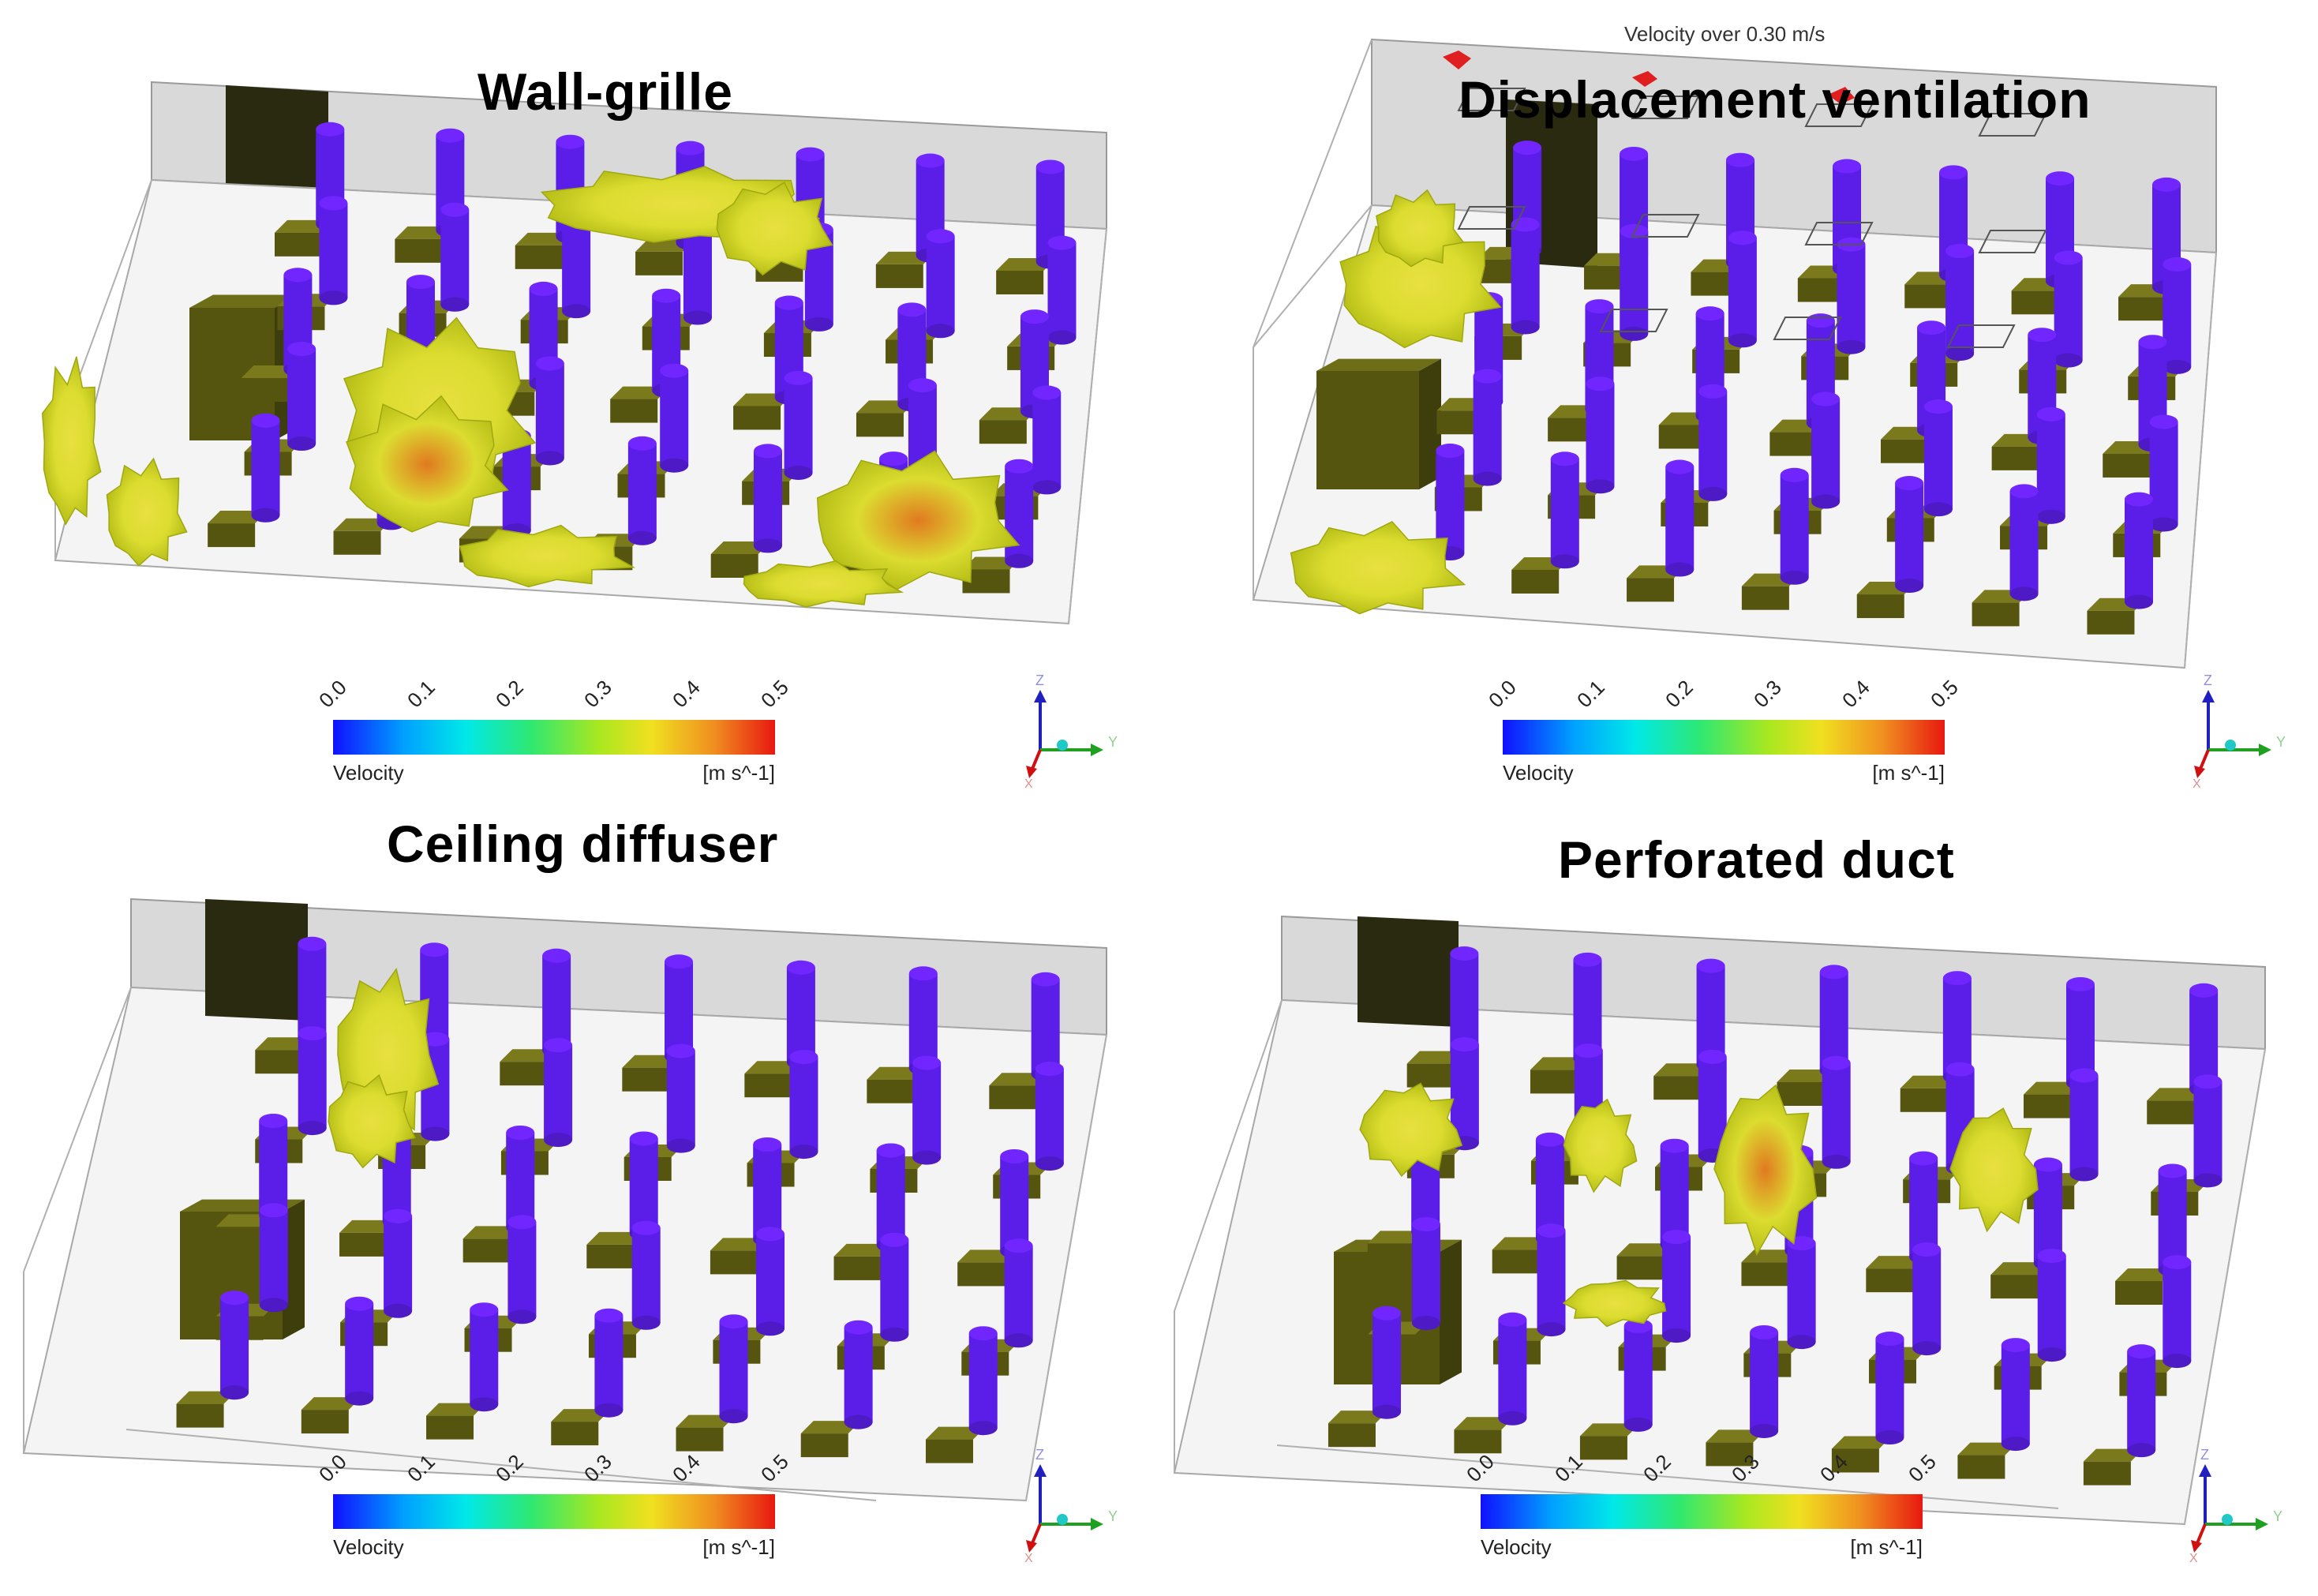 This screenshot has width=2318, height=1596. What do you see at coordinates (1041, 696) in the screenshot?
I see `z-arrow-icon` at bounding box center [1041, 696].